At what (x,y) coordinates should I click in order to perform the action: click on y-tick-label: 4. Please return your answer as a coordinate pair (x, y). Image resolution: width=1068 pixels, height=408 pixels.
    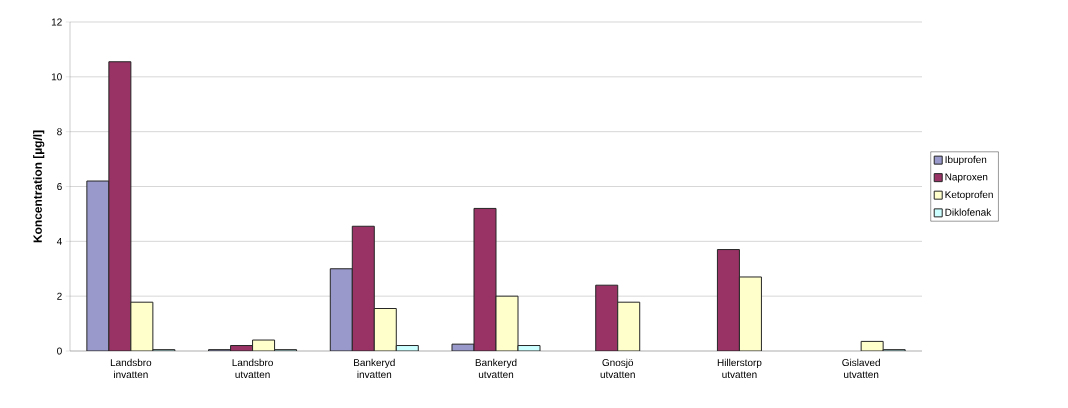
    Looking at the image, I should click on (59, 241).